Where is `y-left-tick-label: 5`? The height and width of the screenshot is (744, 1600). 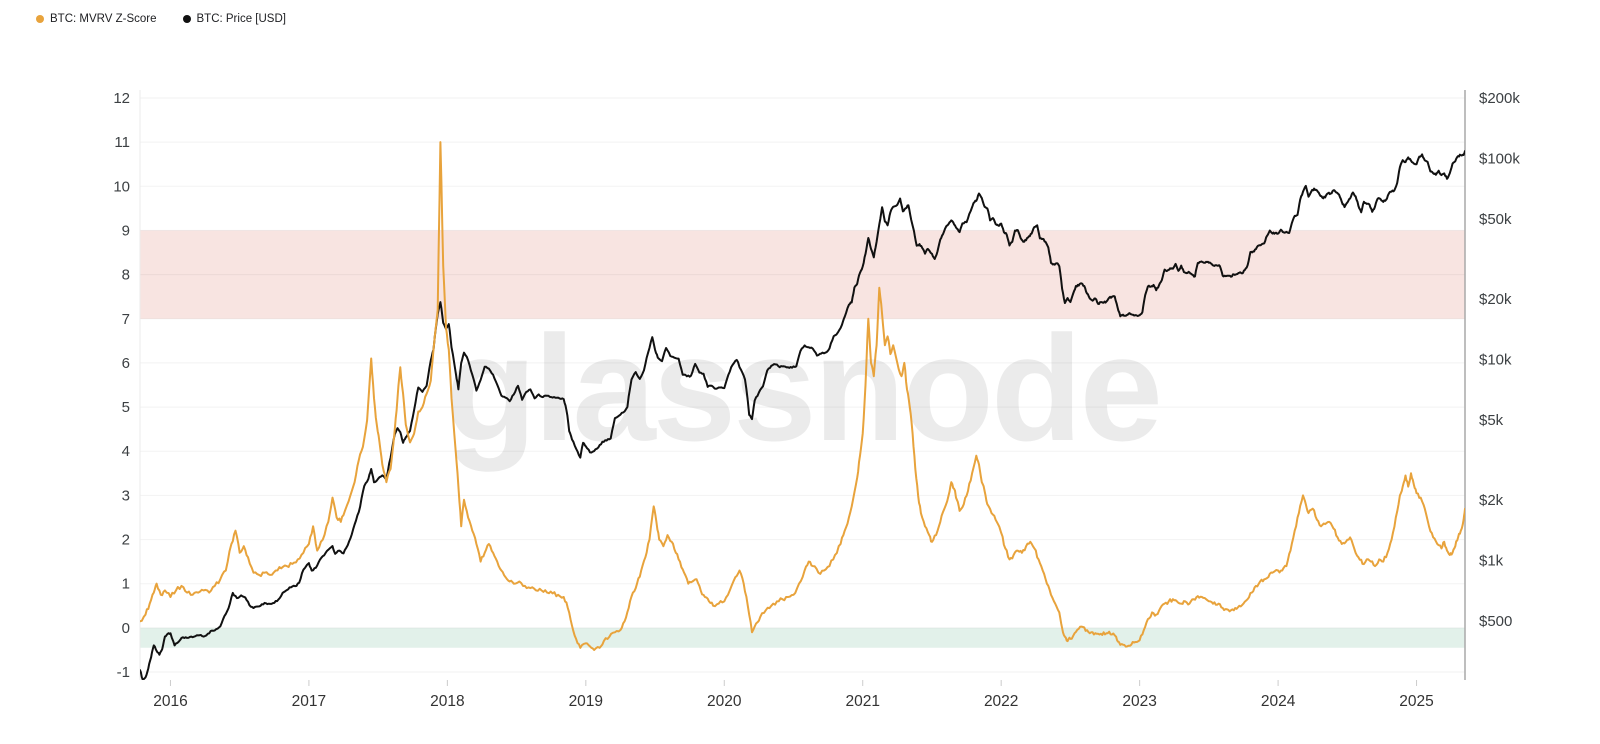 y-left-tick-label: 5 is located at coordinates (126, 407).